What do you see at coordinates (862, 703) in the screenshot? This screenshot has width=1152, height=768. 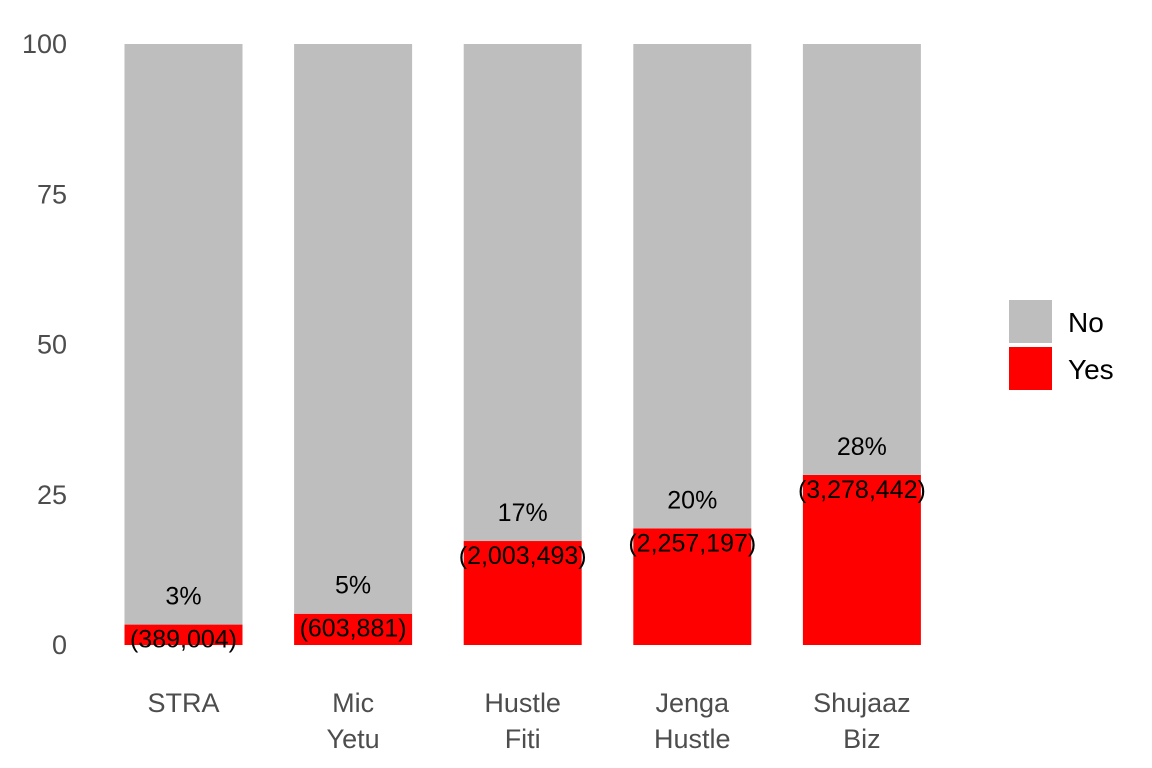 I see `x-tick-label: Shujaaz` at bounding box center [862, 703].